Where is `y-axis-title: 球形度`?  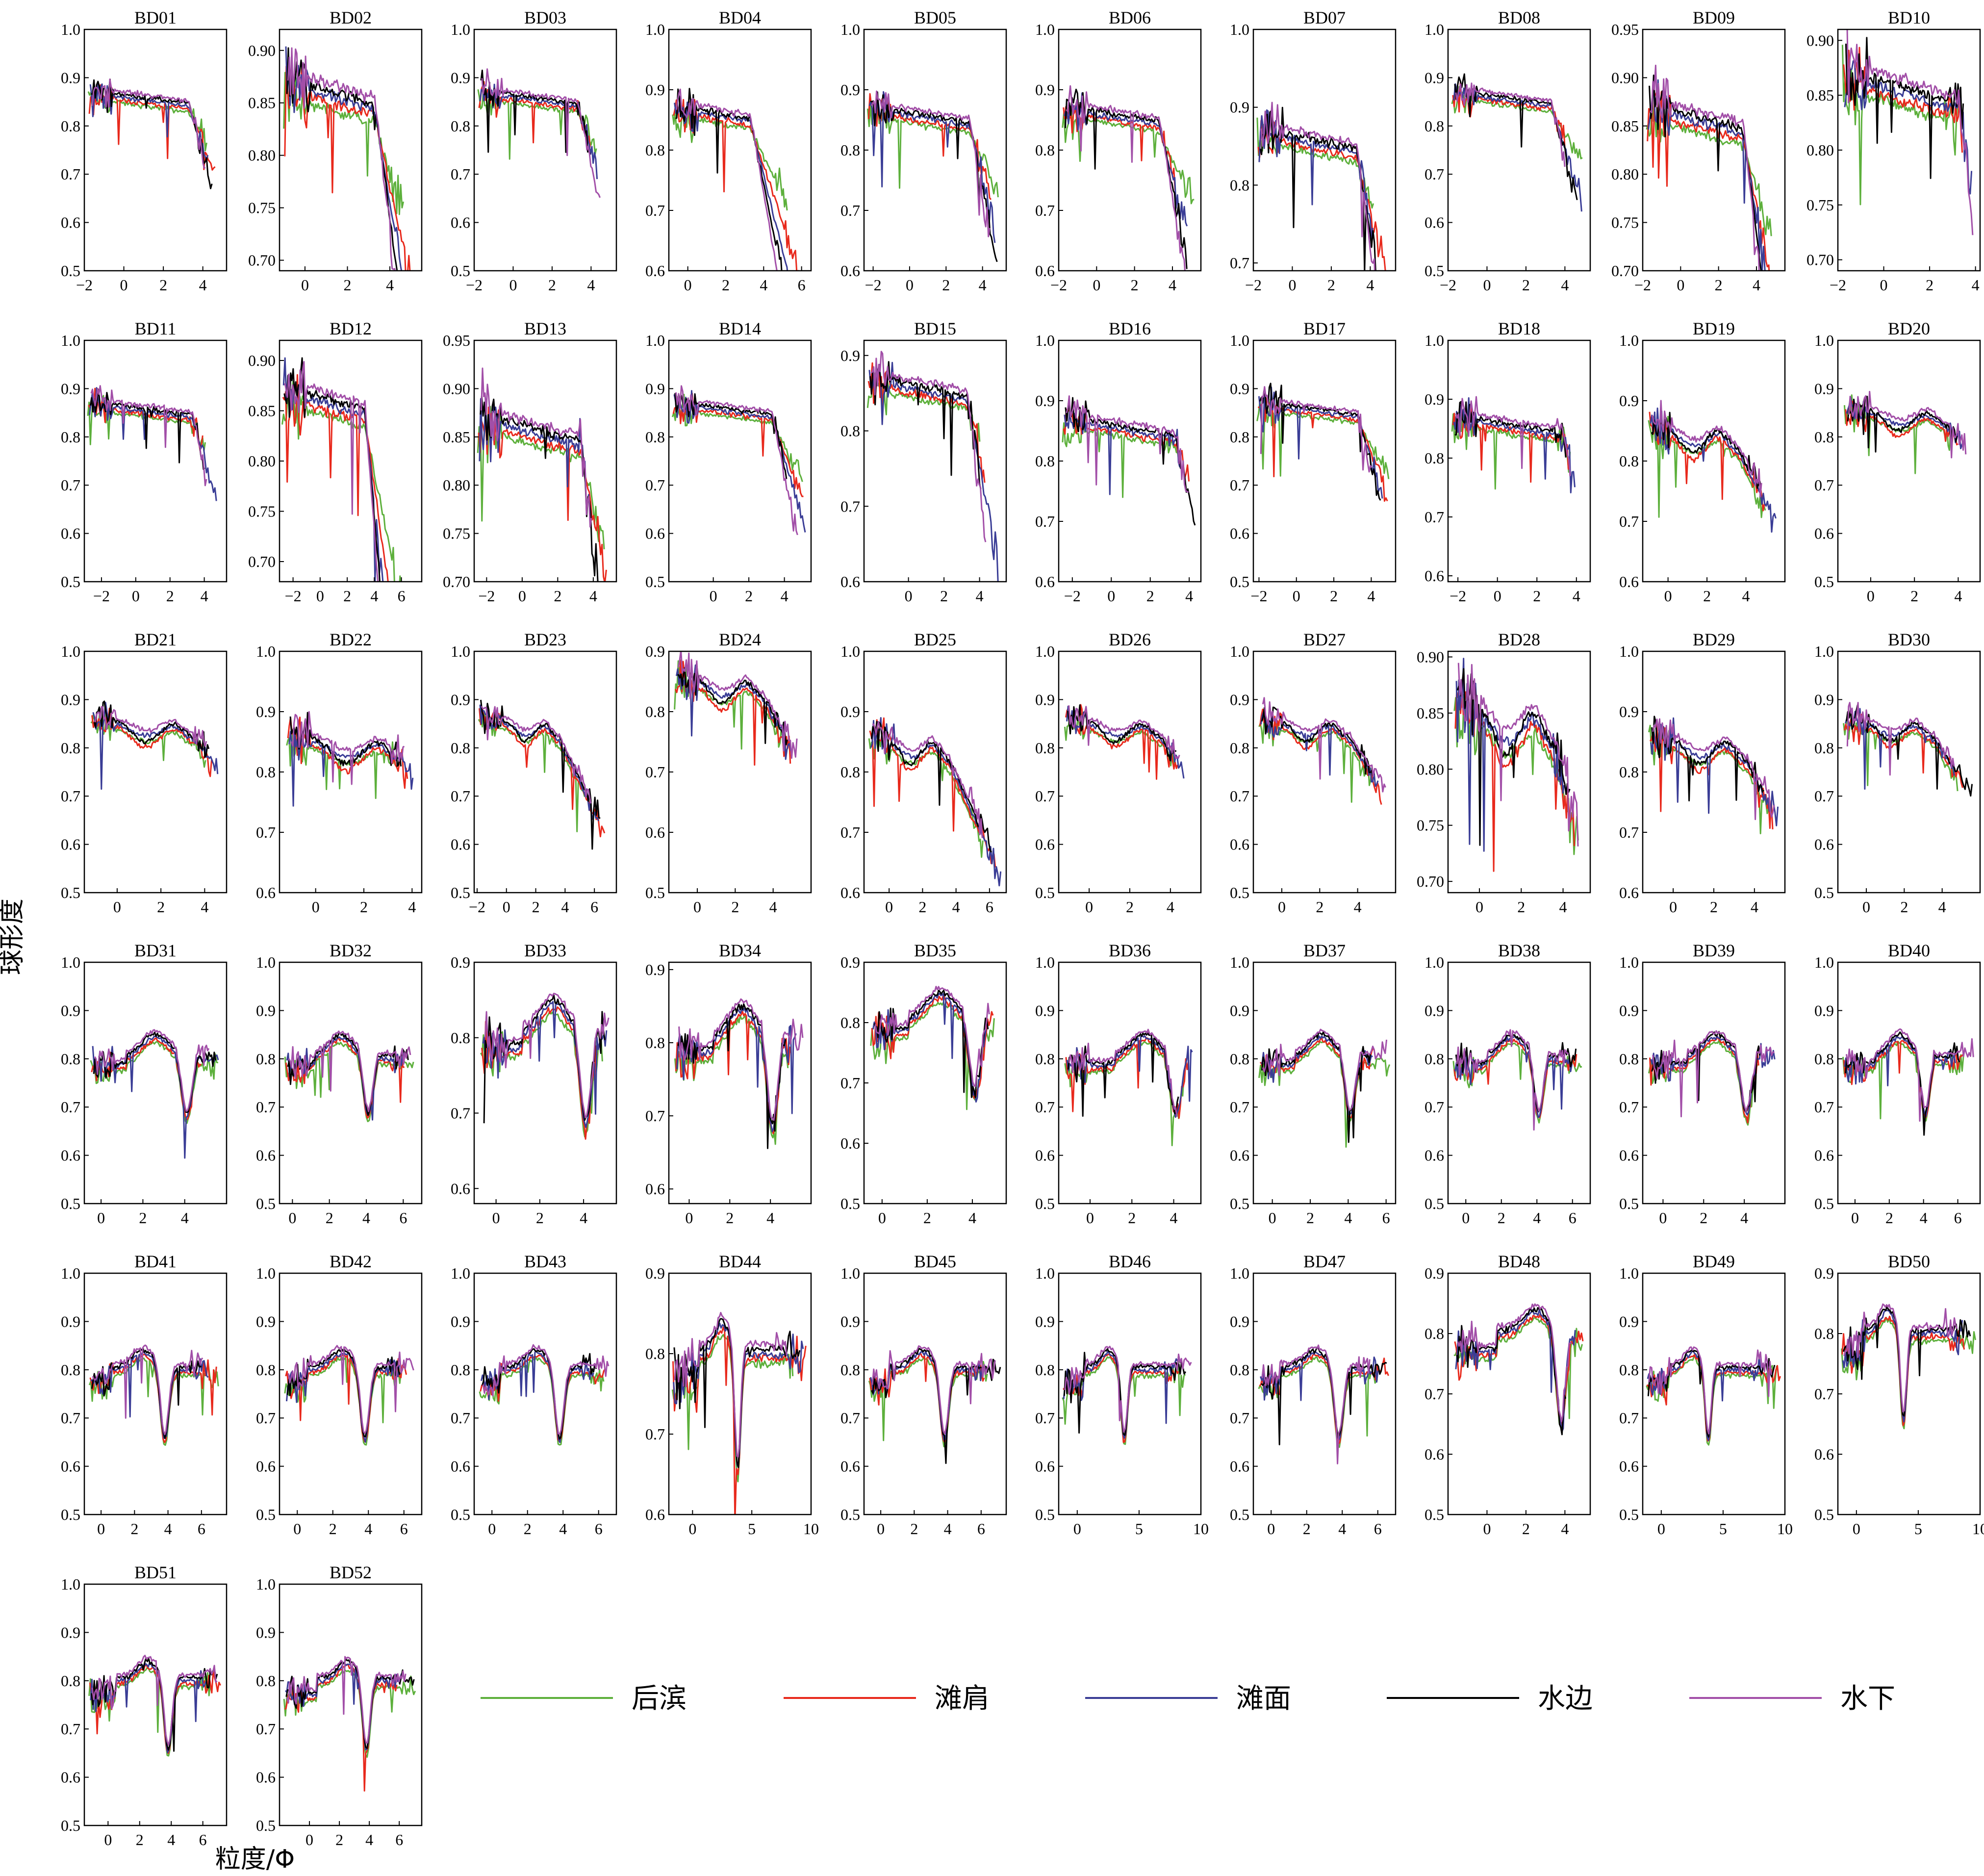 y-axis-title: 球形度 is located at coordinates (14, 937).